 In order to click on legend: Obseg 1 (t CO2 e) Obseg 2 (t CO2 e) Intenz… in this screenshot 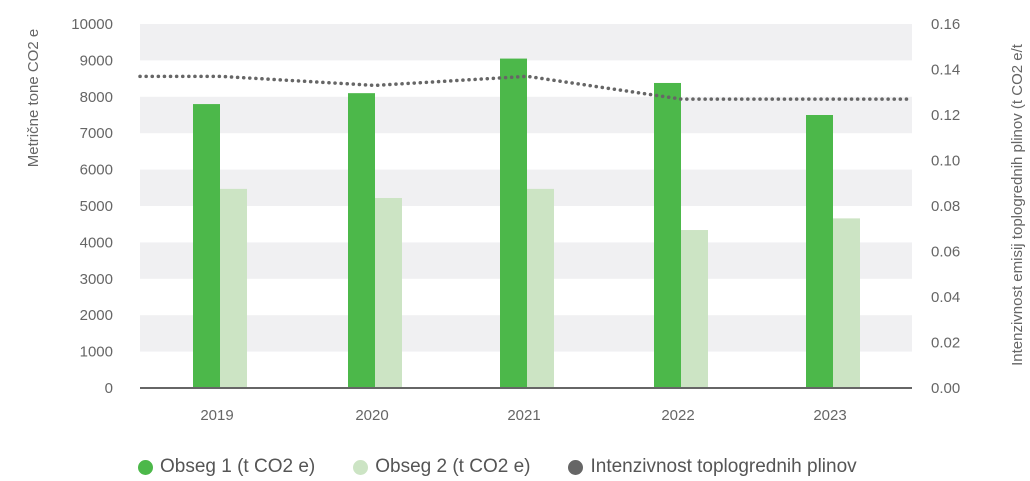, I will do `click(497, 467)`.